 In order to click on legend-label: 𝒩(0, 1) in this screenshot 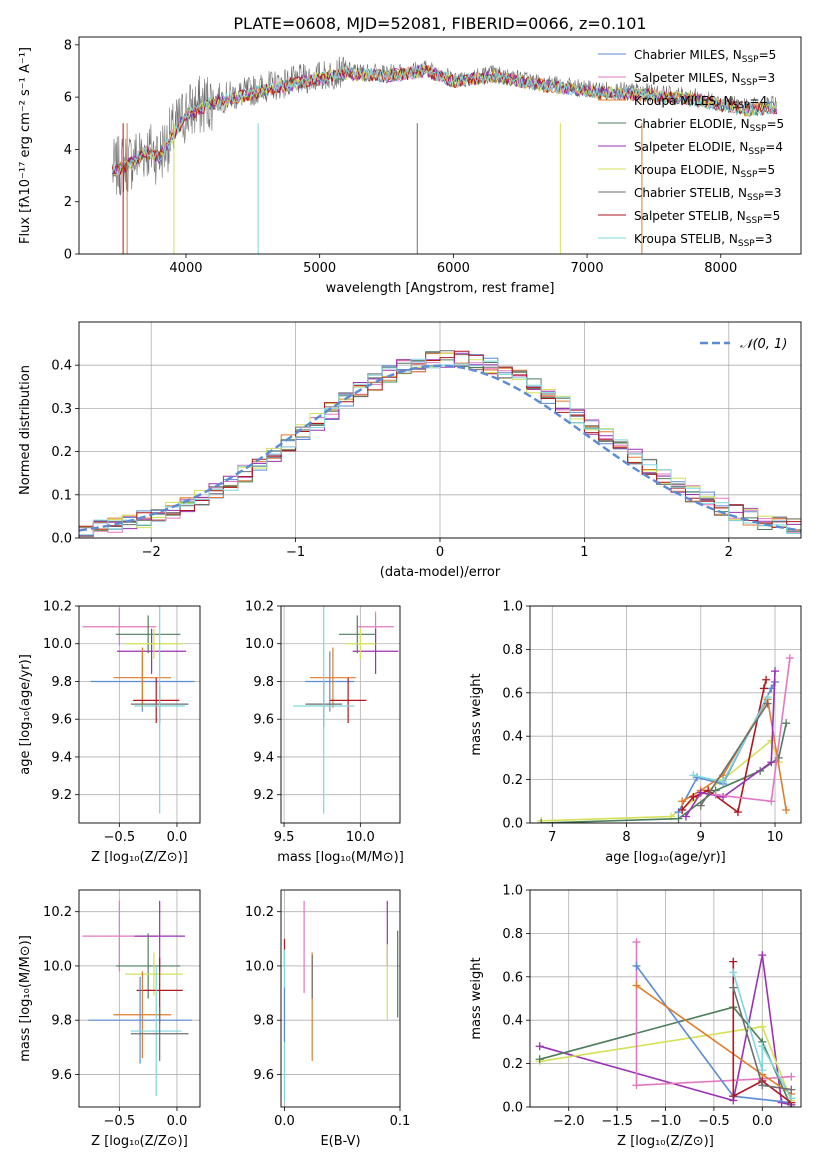, I will do `click(763, 344)`.